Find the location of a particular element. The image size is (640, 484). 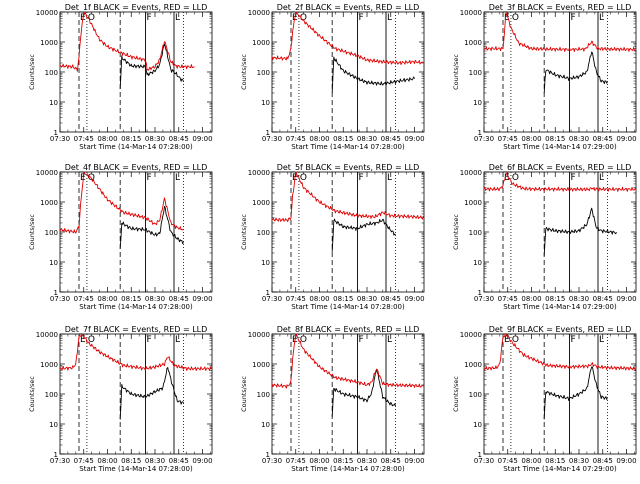

chart-title: Det_6f BLACK = Events, RED = LLD is located at coordinates (560, 167).